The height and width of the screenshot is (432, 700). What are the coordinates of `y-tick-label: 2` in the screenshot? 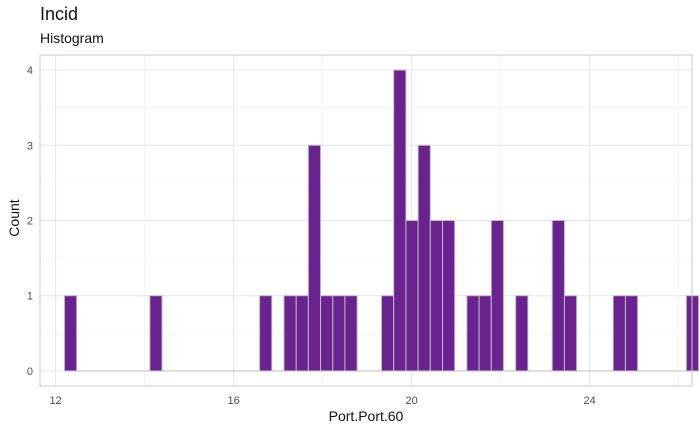 It's located at (30, 222).